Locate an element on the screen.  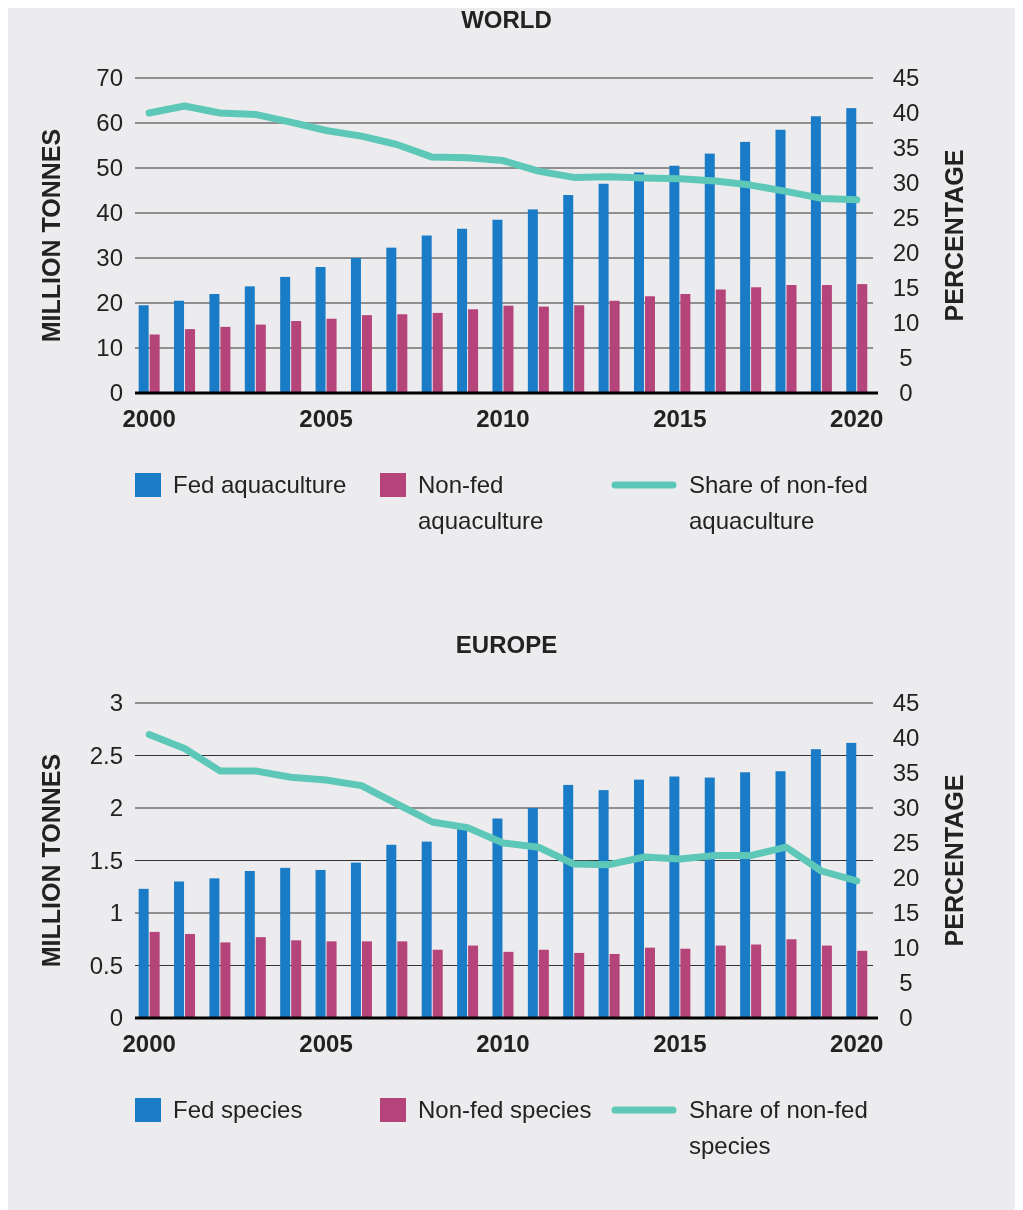
y-tick-label: 50 is located at coordinates (109, 168).